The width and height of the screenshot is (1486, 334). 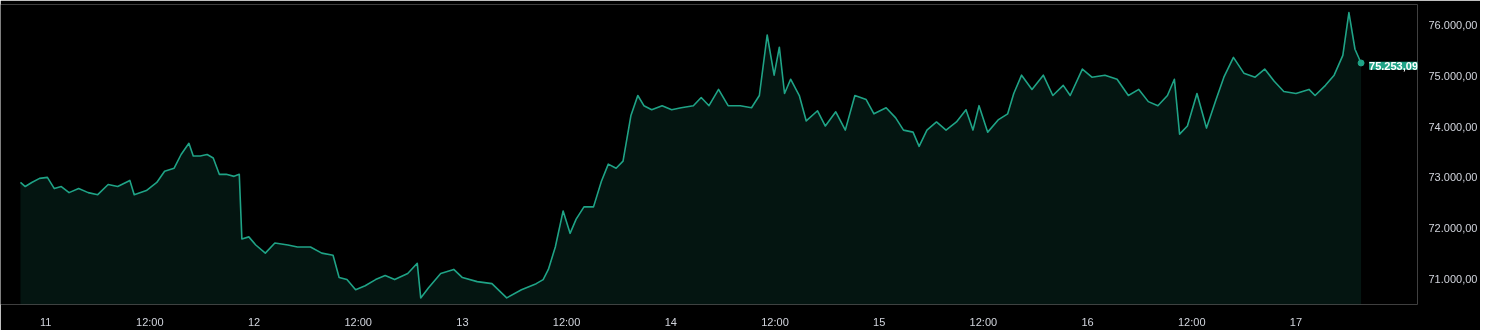 What do you see at coordinates (1087, 321) in the screenshot?
I see `x-tick-label: 16` at bounding box center [1087, 321].